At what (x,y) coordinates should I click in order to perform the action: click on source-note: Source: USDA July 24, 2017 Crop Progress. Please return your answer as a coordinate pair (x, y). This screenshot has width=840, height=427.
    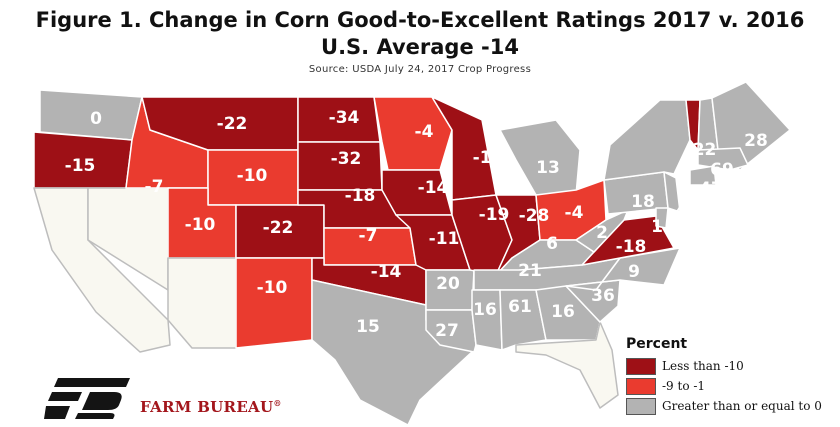
    Looking at the image, I should click on (420, 69).